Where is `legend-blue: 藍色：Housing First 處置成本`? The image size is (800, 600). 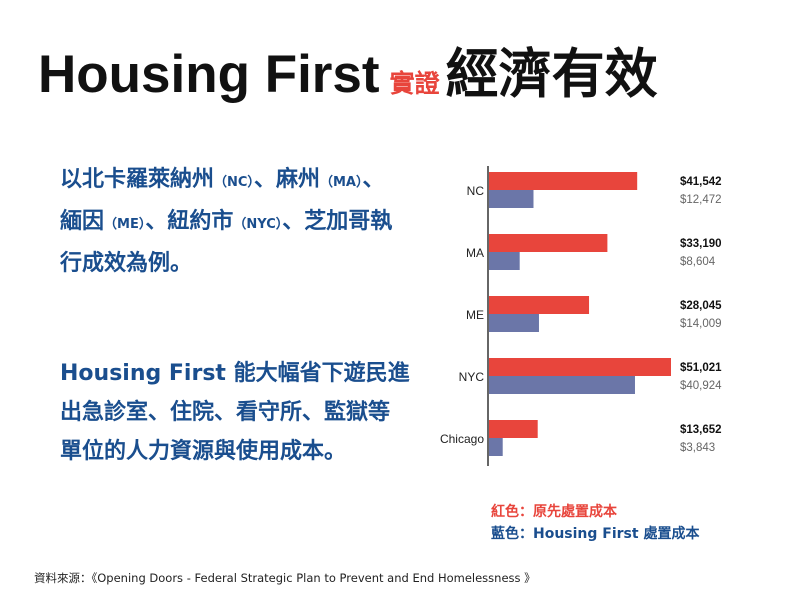 legend-blue: 藍色：Housing First 處置成本 is located at coordinates (595, 534).